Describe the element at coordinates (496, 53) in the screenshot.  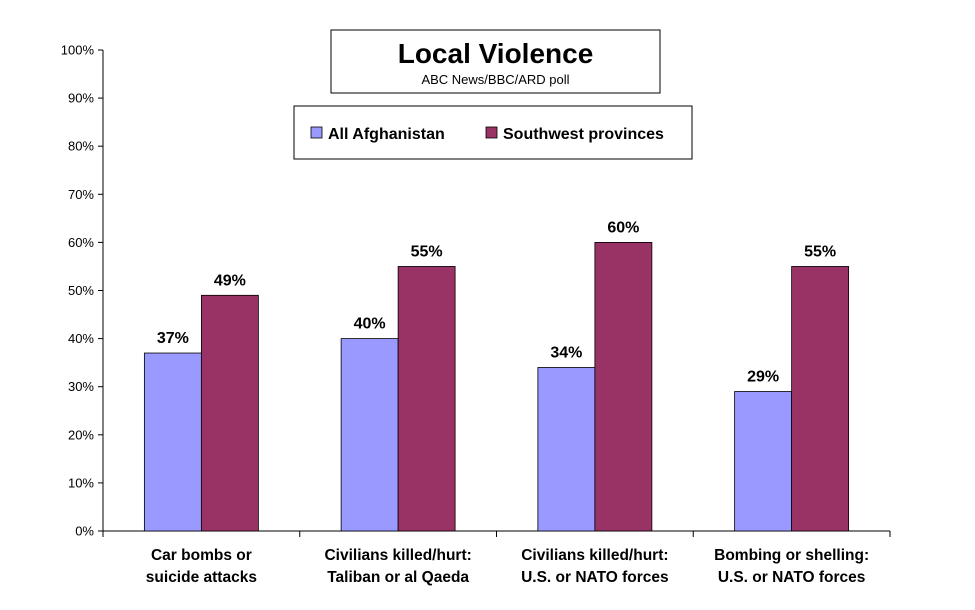
I see `chart-title: Local Violence` at that location.